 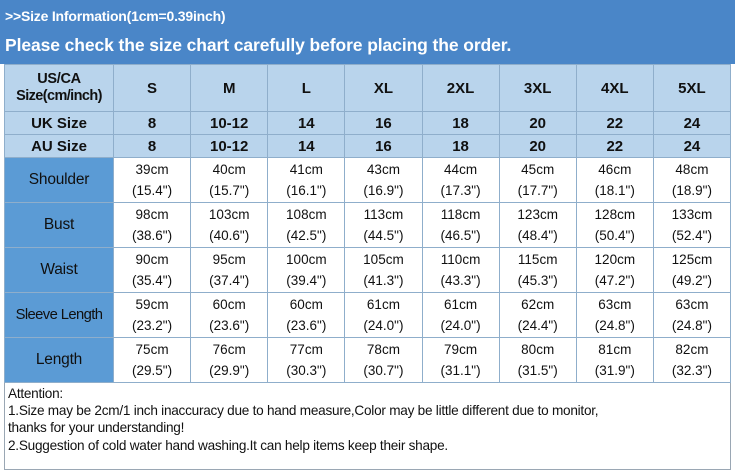 I want to click on measurement-cm: 125cm, so click(x=692, y=259).